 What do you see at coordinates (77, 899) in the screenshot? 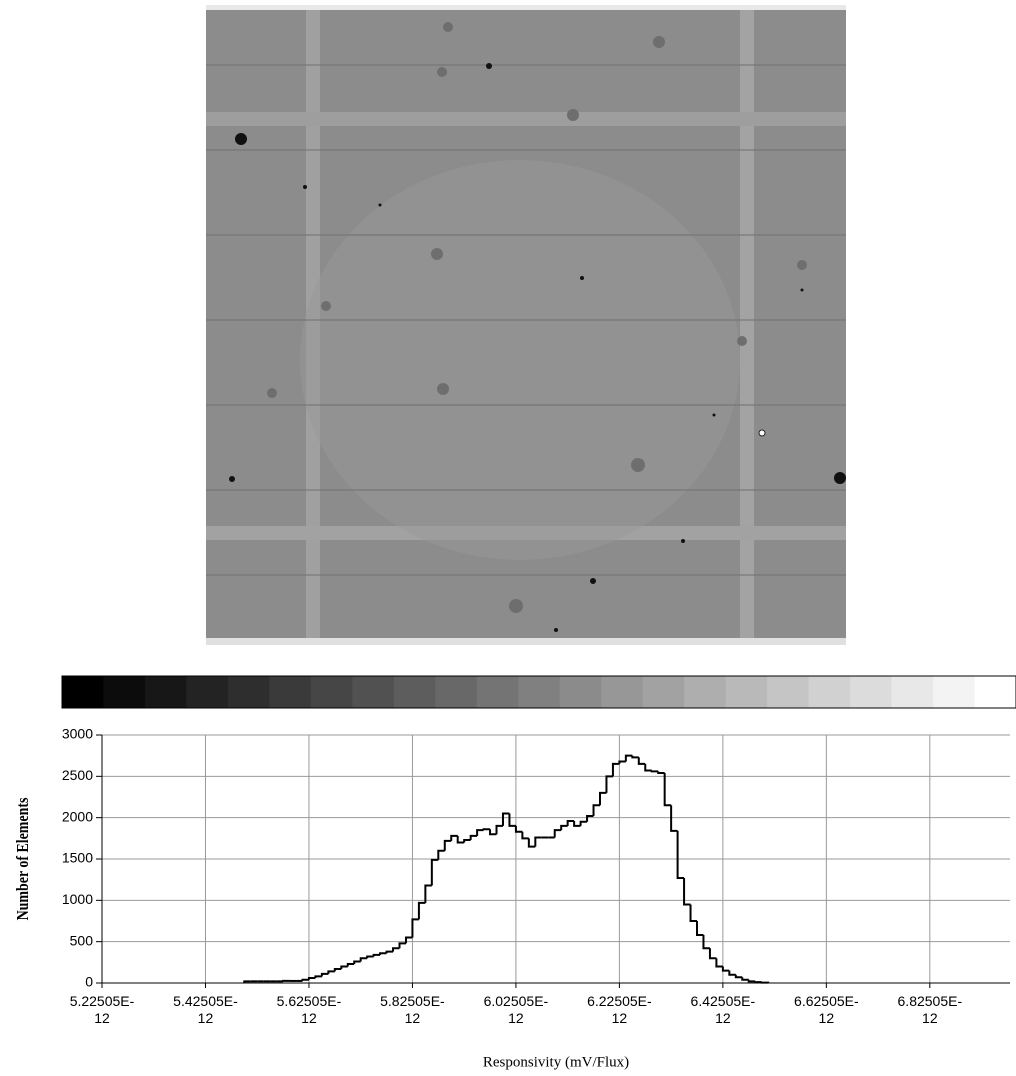
I see `y-tick-label: 1000` at bounding box center [77, 899].